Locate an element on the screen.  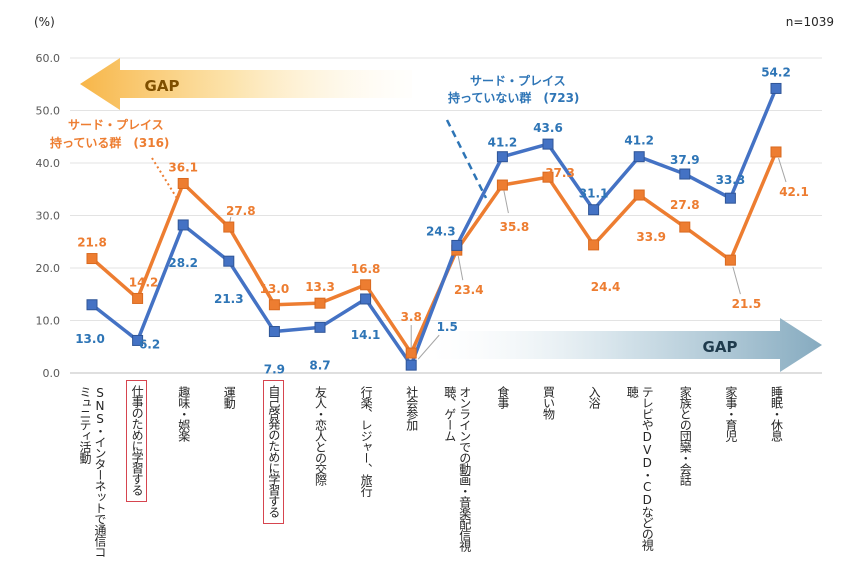
y-tick-label: 40.0 is located at coordinates (48, 163).